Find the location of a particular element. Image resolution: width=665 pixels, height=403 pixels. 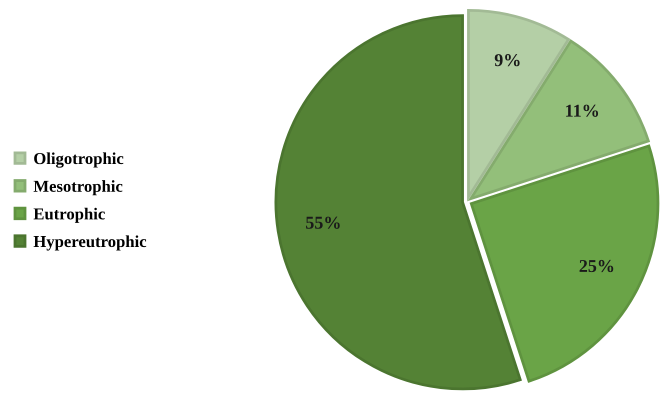

data-label: 11% is located at coordinates (582, 110).